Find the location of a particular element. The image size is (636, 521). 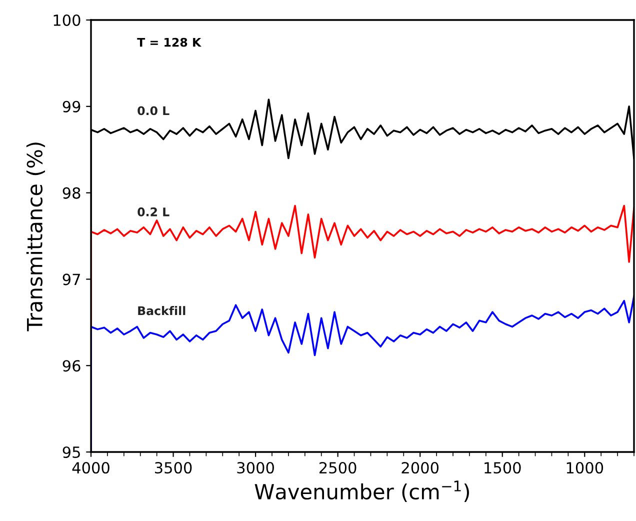

x-tick-label: 2500 is located at coordinates (337, 468).